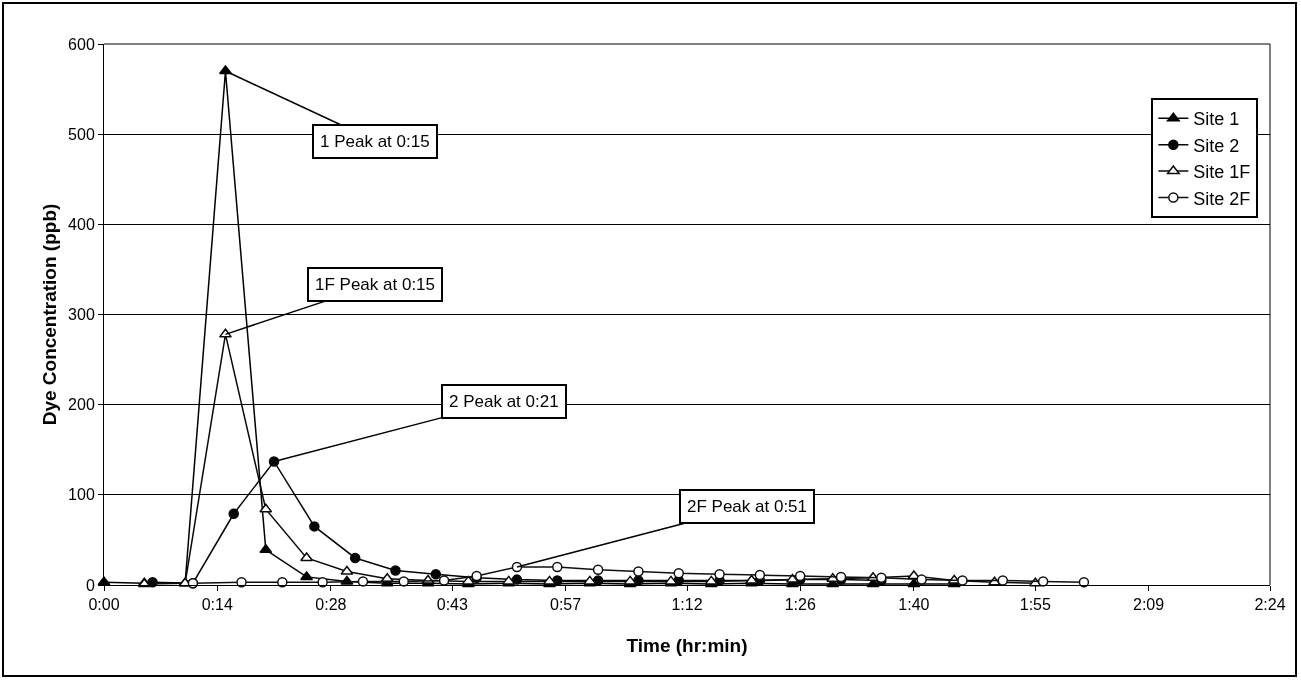  Describe the element at coordinates (504, 401) in the screenshot. I see `annotation: 2 Peak at 0:21` at that location.